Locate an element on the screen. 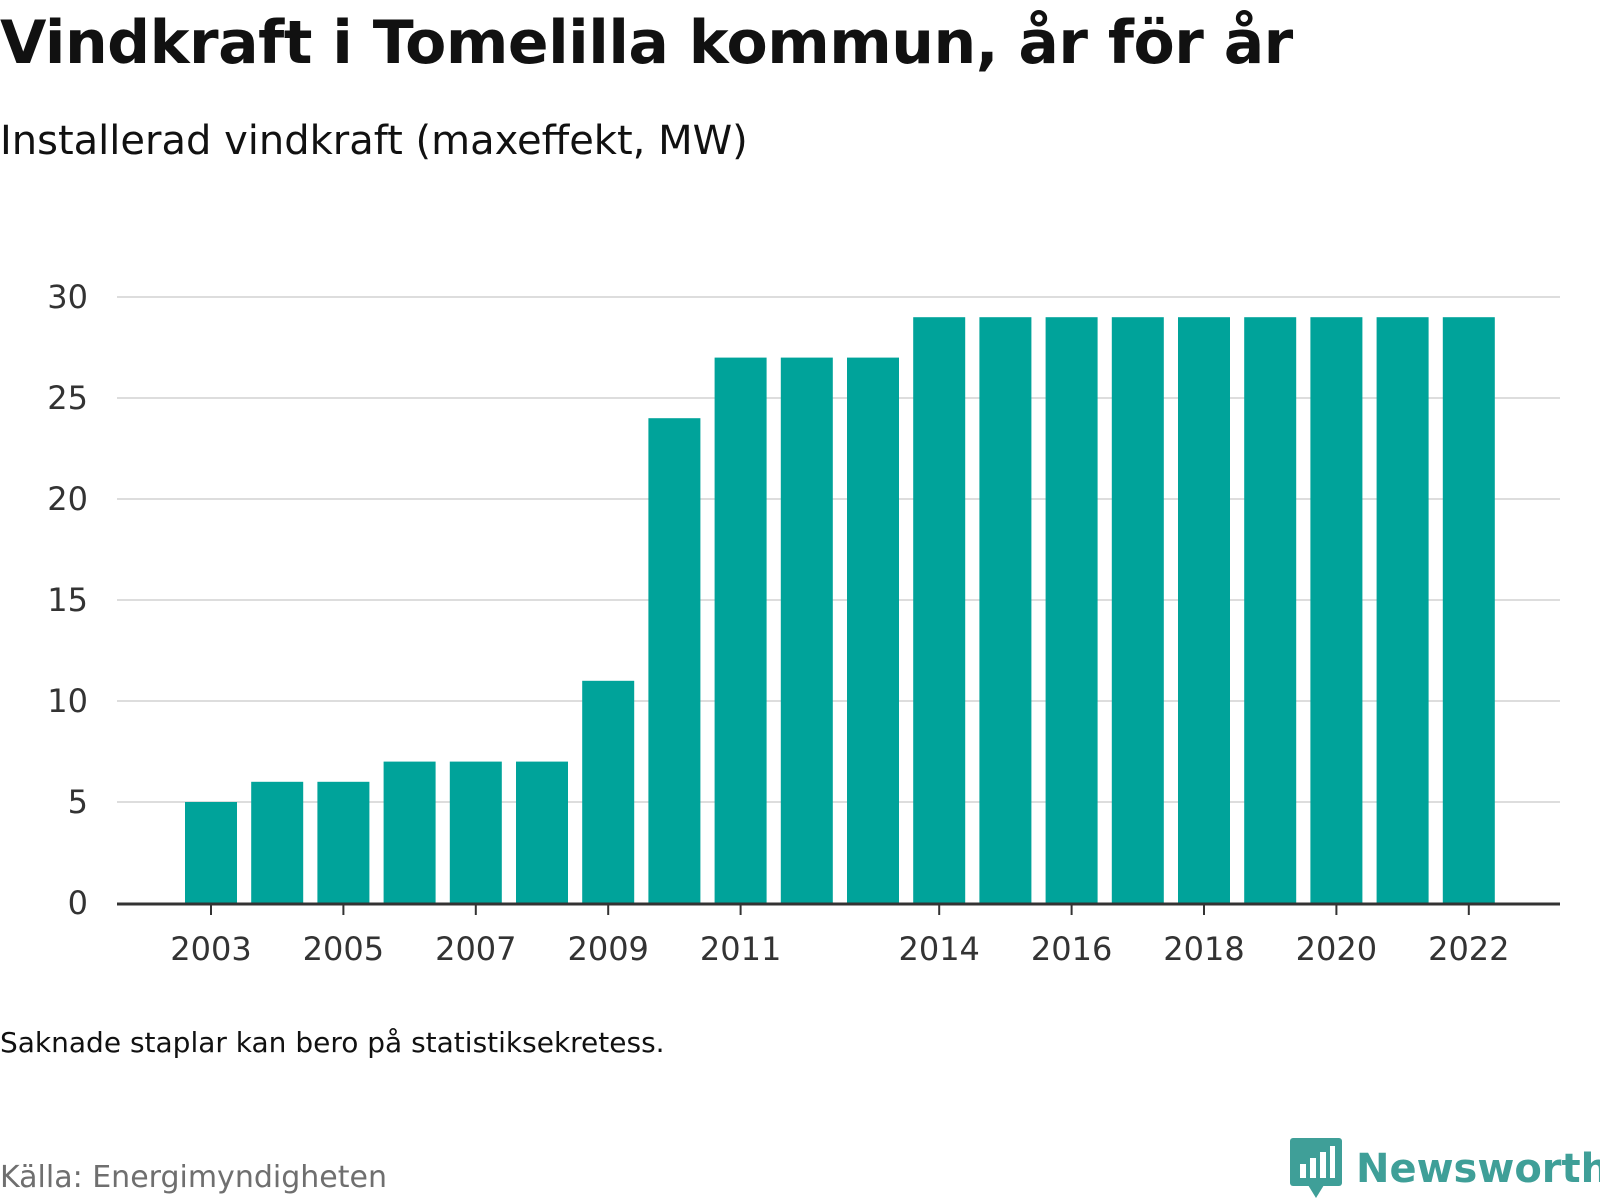 The height and width of the screenshot is (1200, 1600). y-tick-label: 0 is located at coordinates (78, 903).